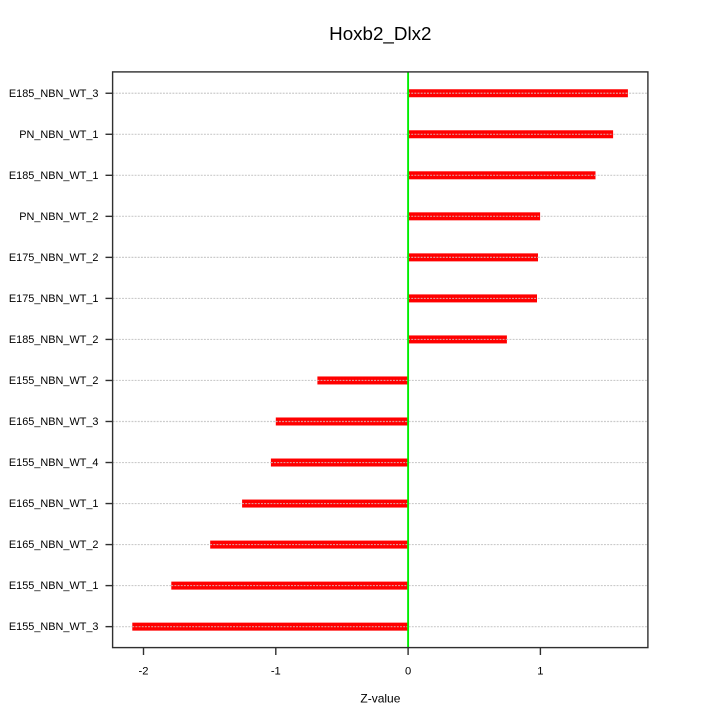  I want to click on svg-text: E185_NBN_WT_2, so click(54, 340).